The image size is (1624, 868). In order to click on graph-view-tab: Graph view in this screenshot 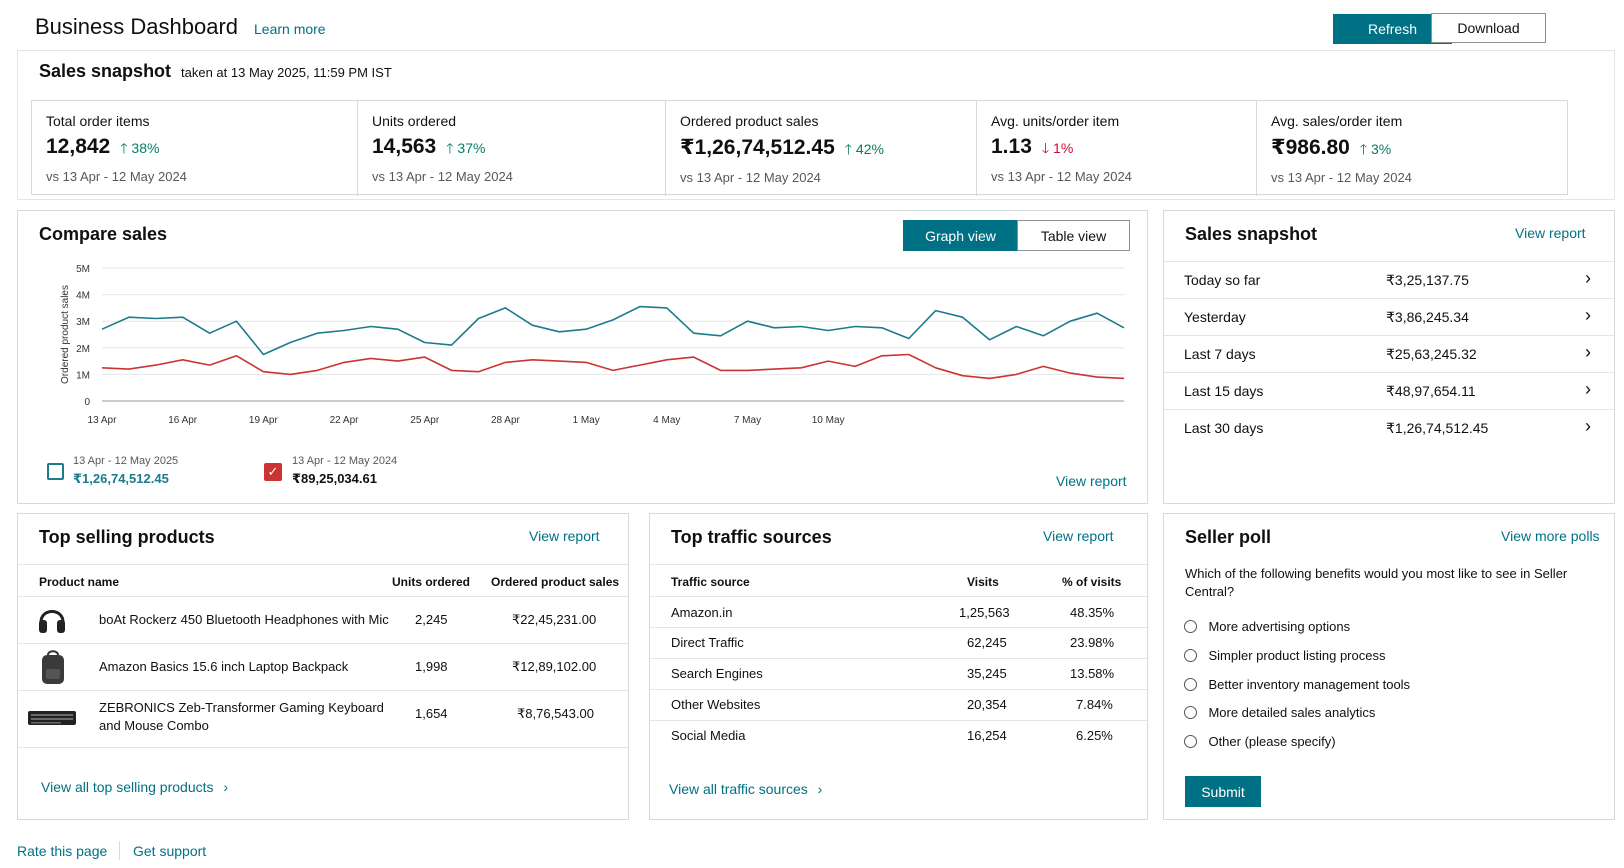, I will do `click(960, 235)`.